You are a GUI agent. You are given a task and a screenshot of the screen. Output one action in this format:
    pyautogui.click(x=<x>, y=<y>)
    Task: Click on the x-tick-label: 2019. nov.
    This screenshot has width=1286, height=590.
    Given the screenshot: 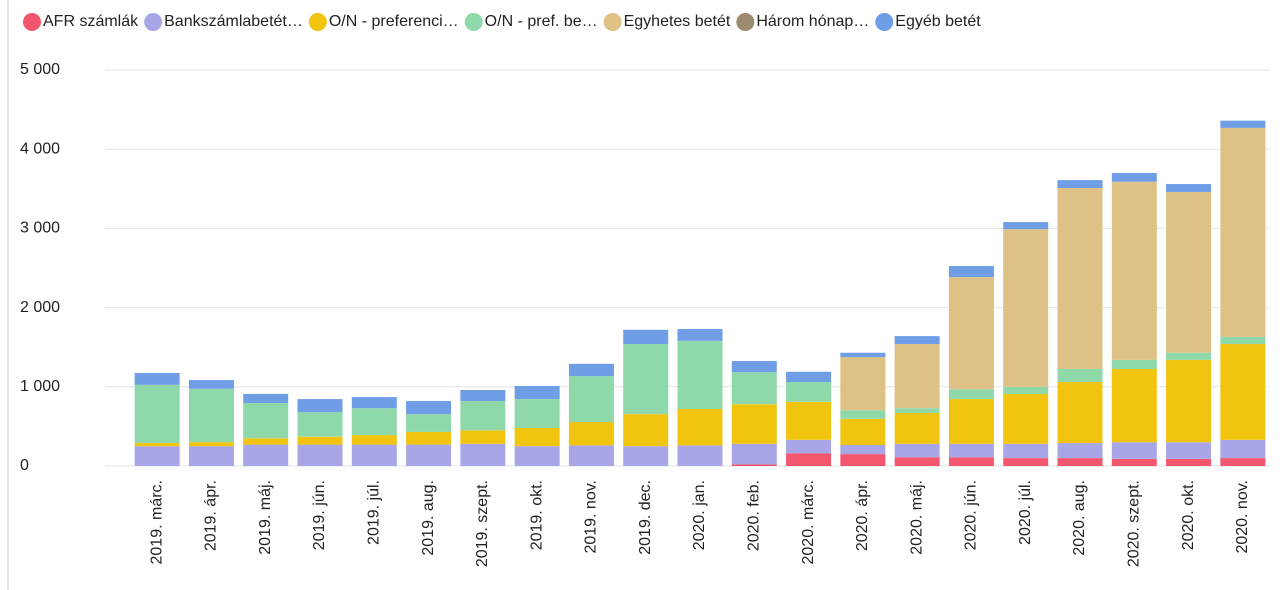 What is the action you would take?
    pyautogui.click(x=591, y=517)
    